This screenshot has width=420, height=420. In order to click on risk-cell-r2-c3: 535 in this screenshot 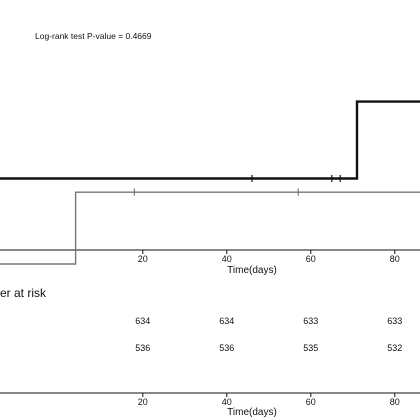, I will do `click(310, 348)`.